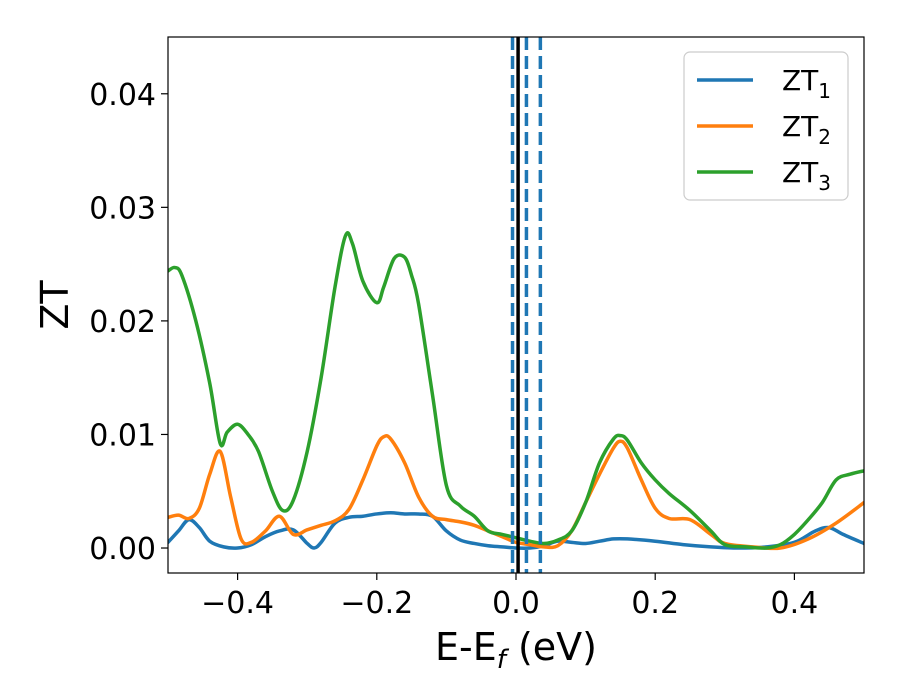 The width and height of the screenshot is (900, 700). I want to click on x-axis-ticks: −0.4 −0.2 0.0 0.2 0.4, so click(509, 597).